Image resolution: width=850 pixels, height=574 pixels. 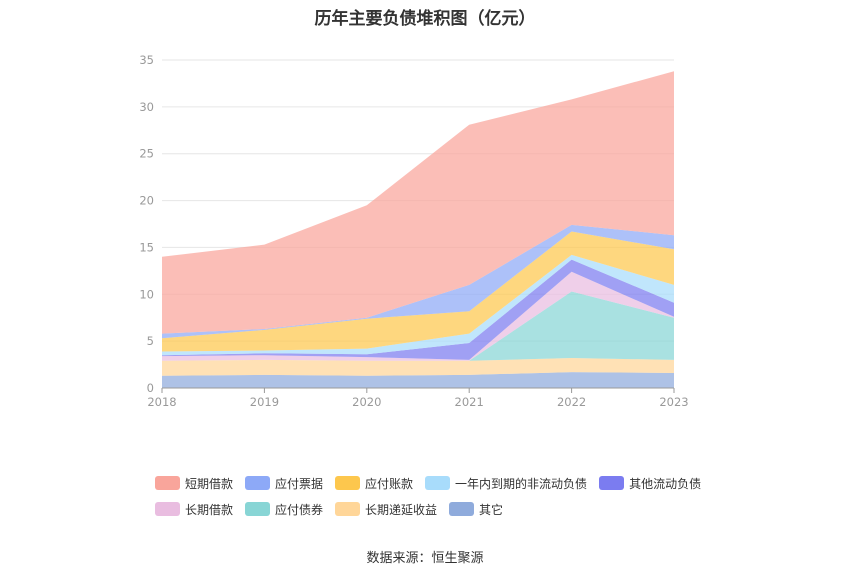 I want to click on x-tick-label: 2020, so click(x=366, y=402).